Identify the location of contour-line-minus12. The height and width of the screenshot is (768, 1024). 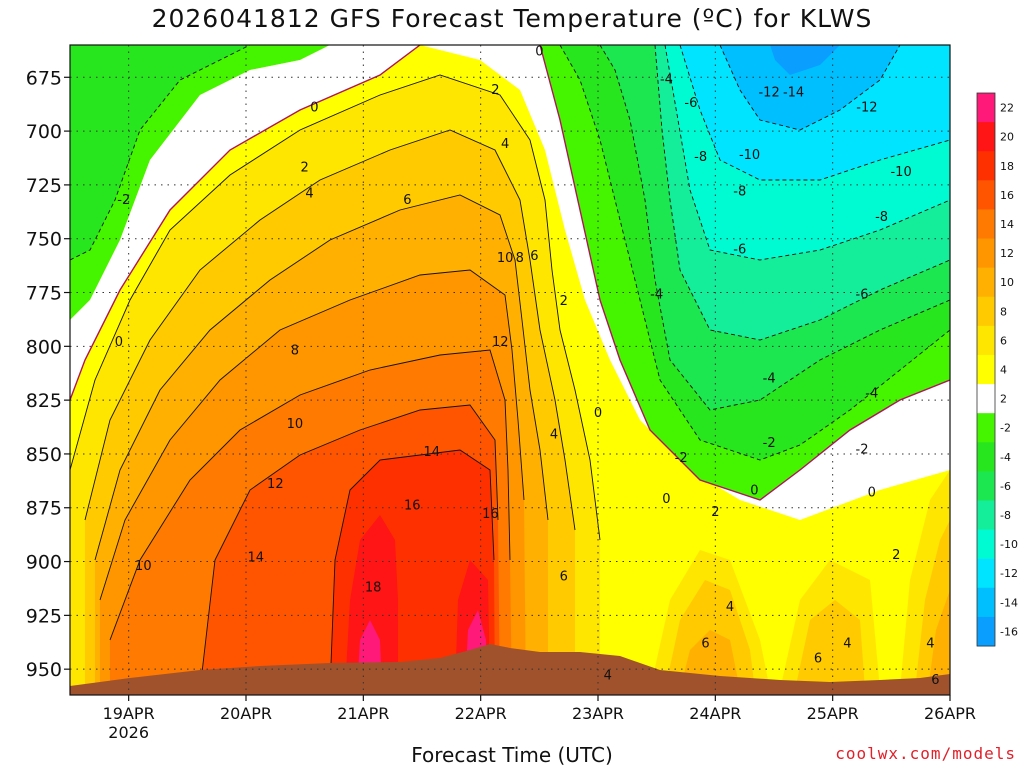
(810, 88).